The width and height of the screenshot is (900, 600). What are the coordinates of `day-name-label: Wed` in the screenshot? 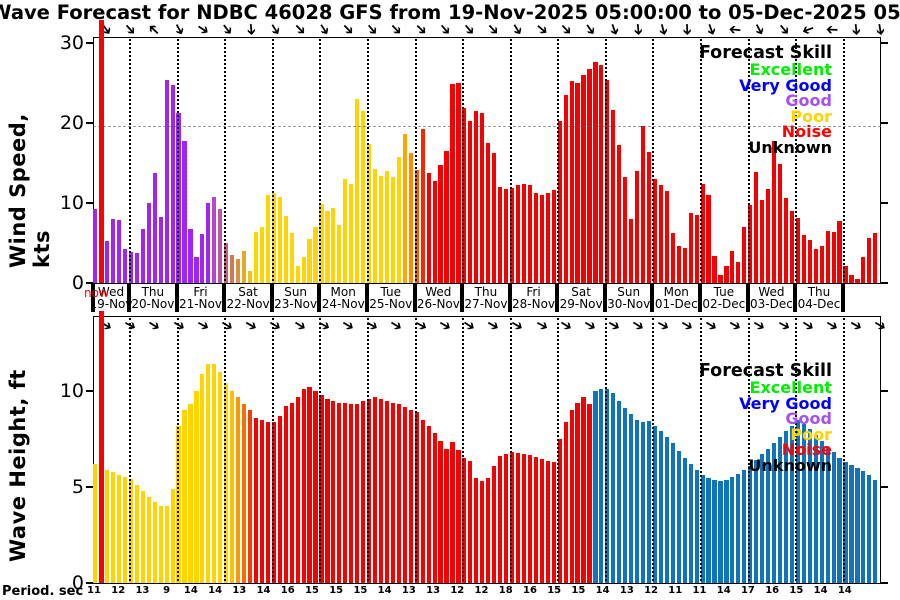 It's located at (111, 292).